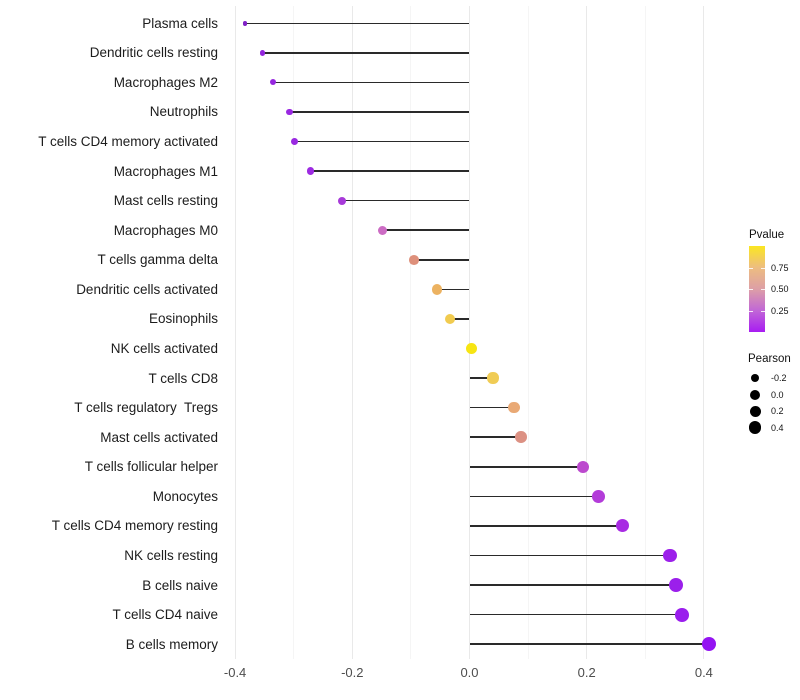 The width and height of the screenshot is (800, 700). I want to click on pvalue-tick-label: 0.50, so click(780, 289).